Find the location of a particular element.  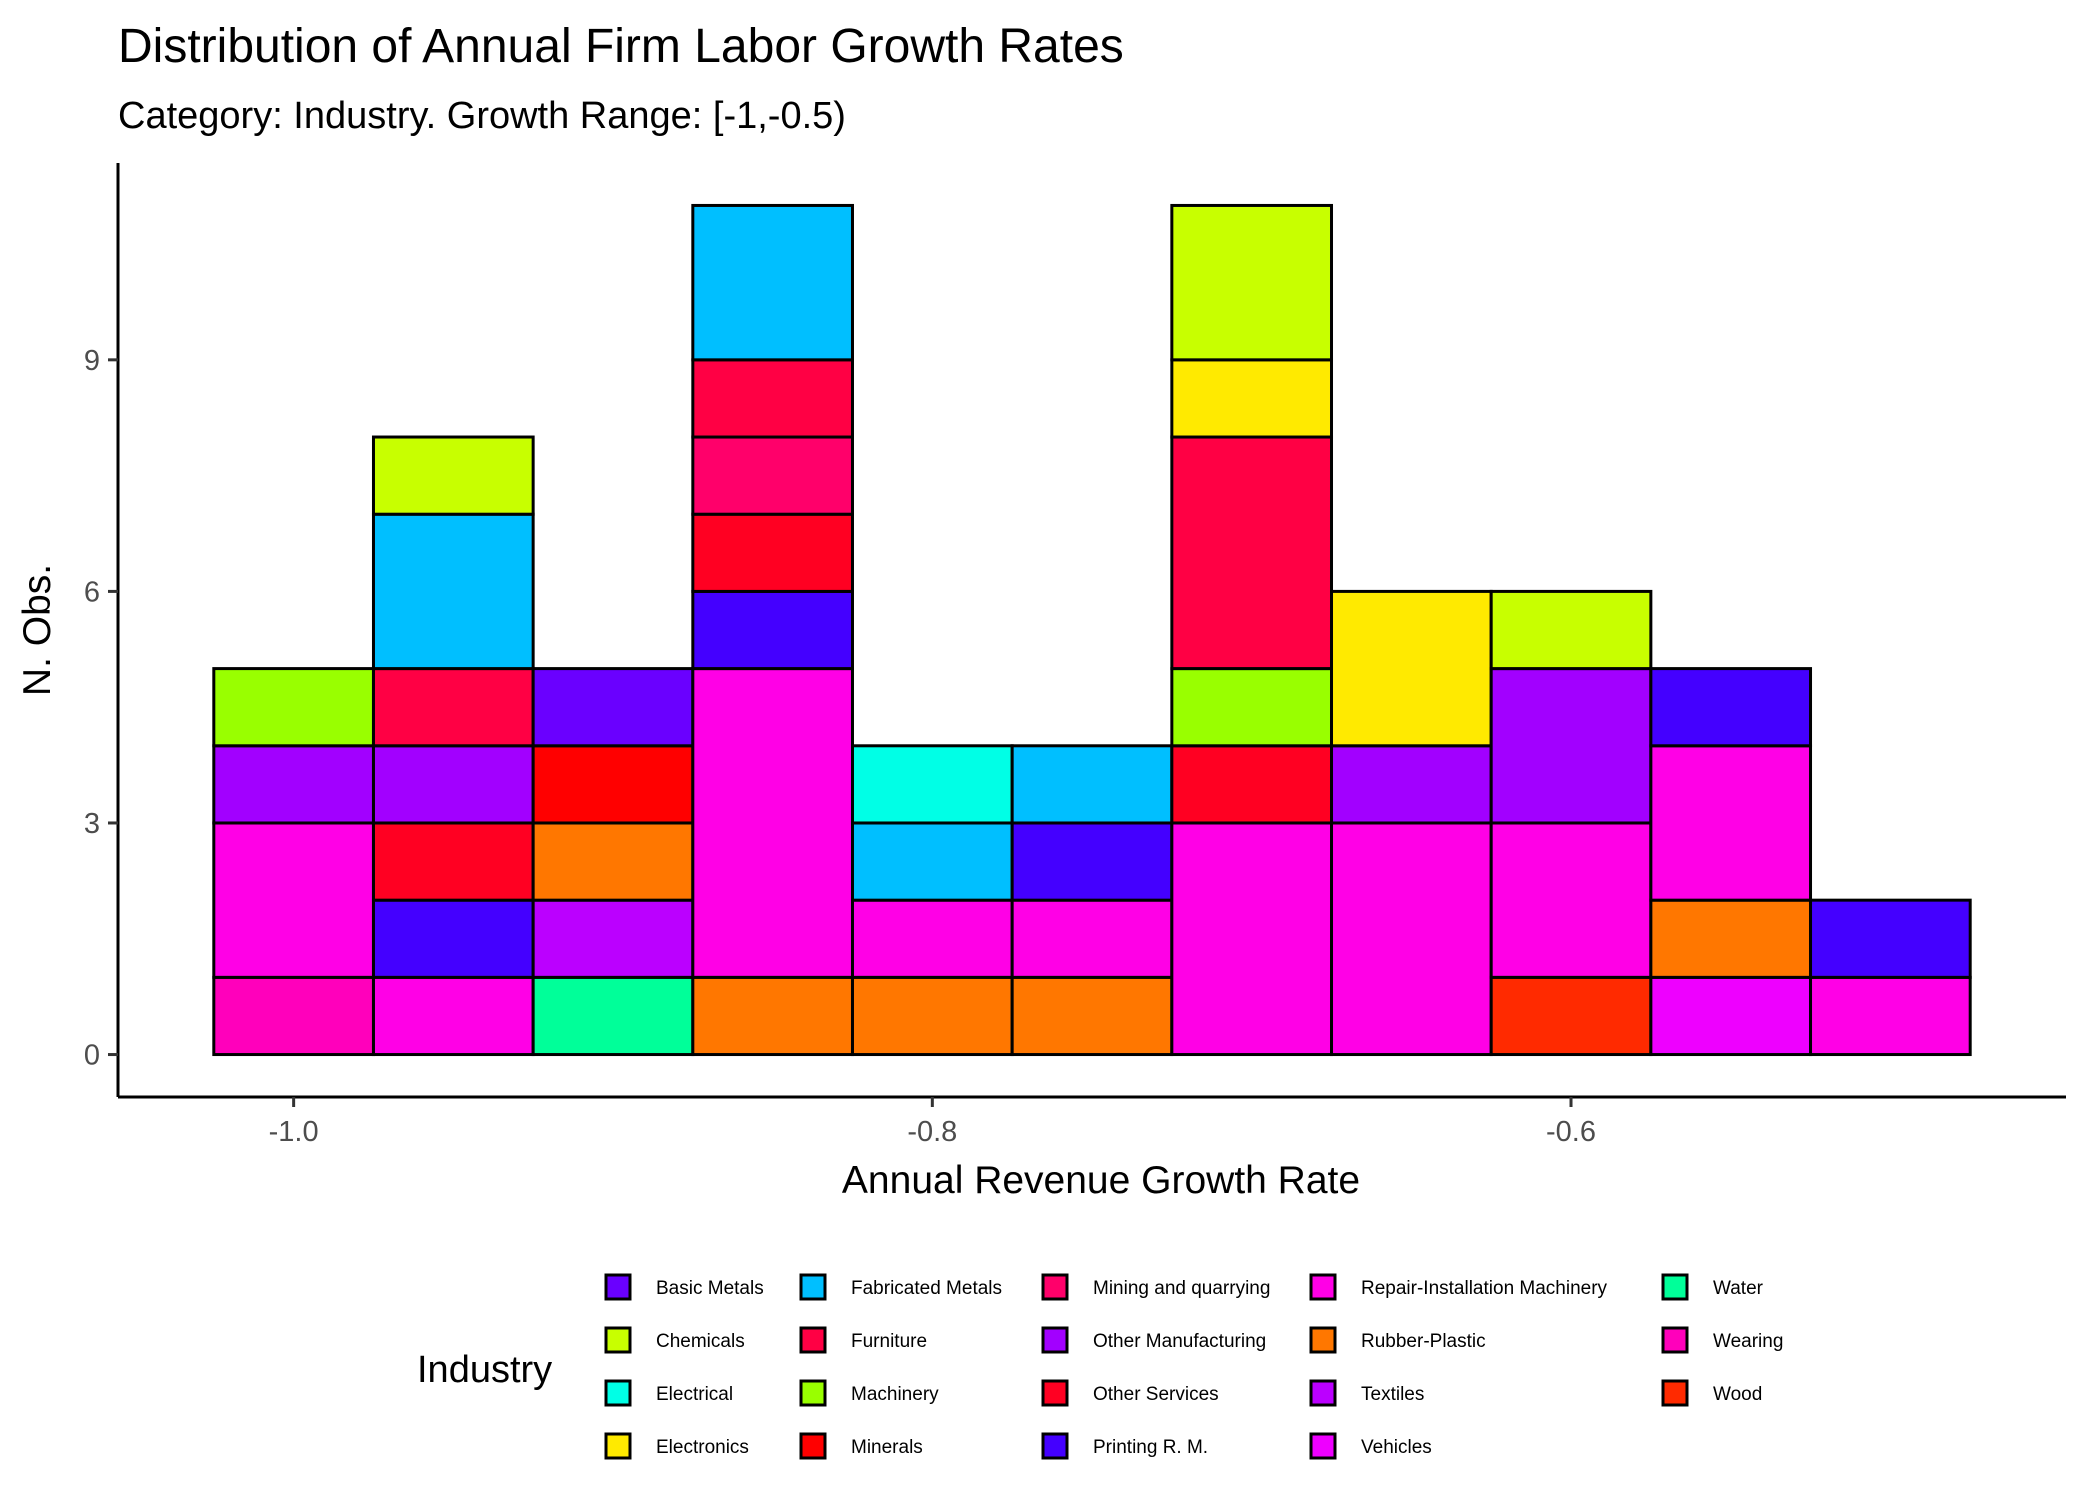

y-axis-title: N. Obs. is located at coordinates (37, 630).